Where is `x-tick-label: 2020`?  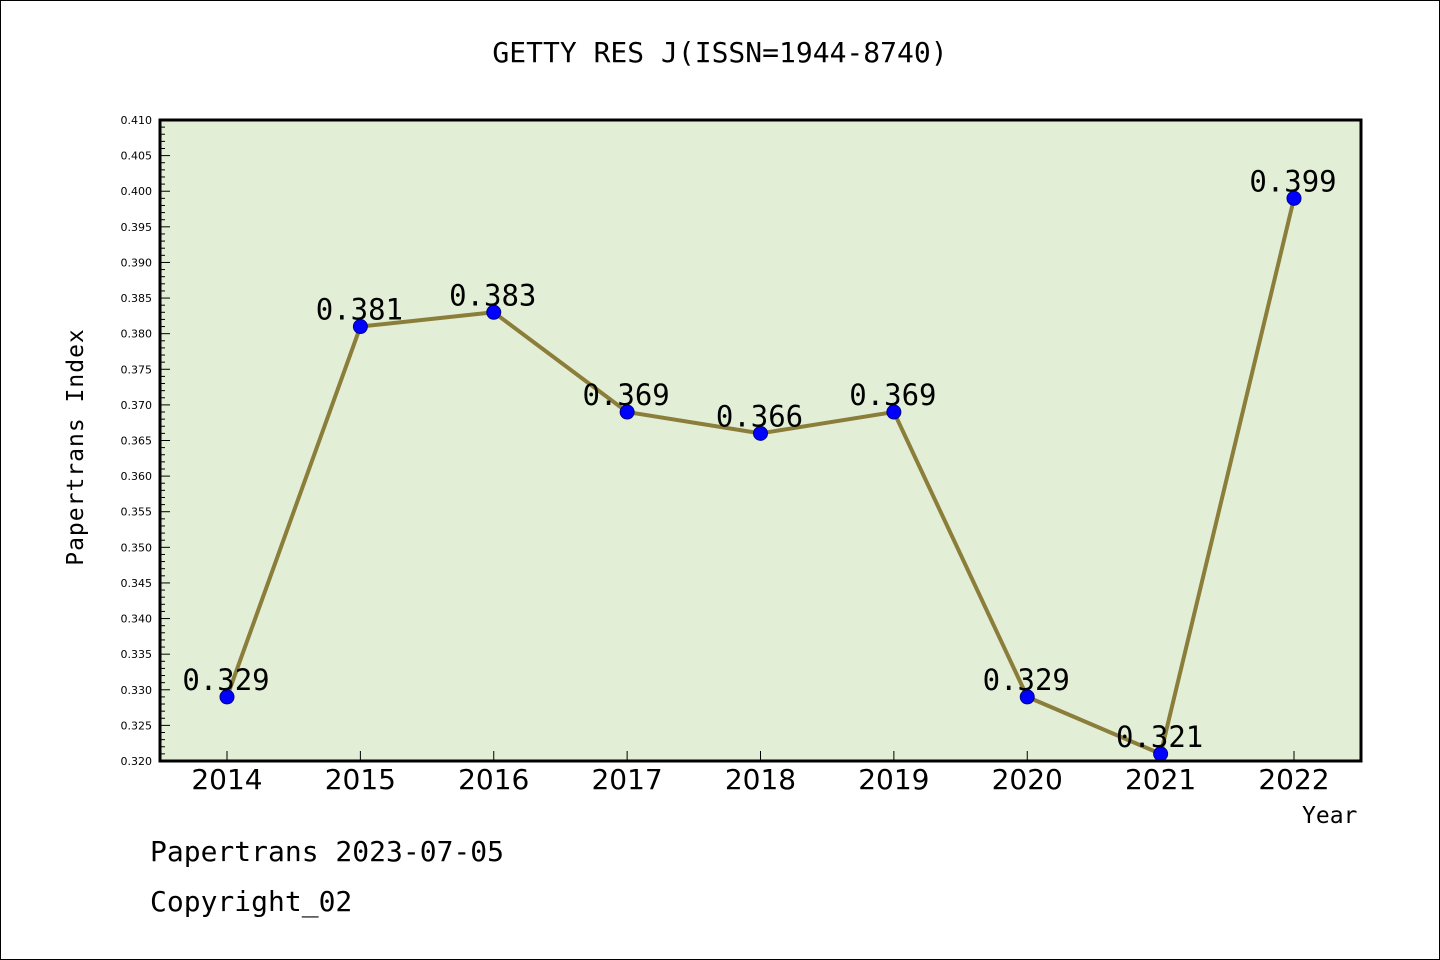 x-tick-label: 2020 is located at coordinates (1027, 779).